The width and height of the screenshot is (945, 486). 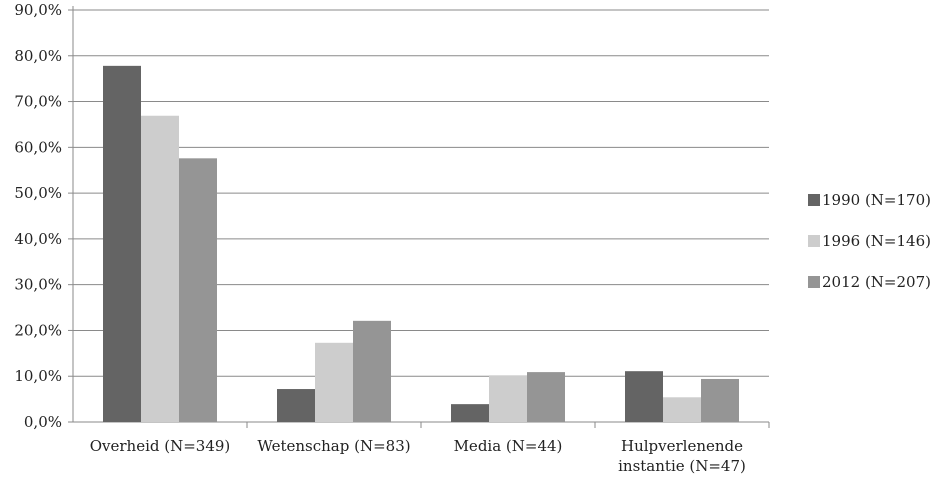 I want to click on x-category-label: Overheid (N=349), so click(x=160, y=446).